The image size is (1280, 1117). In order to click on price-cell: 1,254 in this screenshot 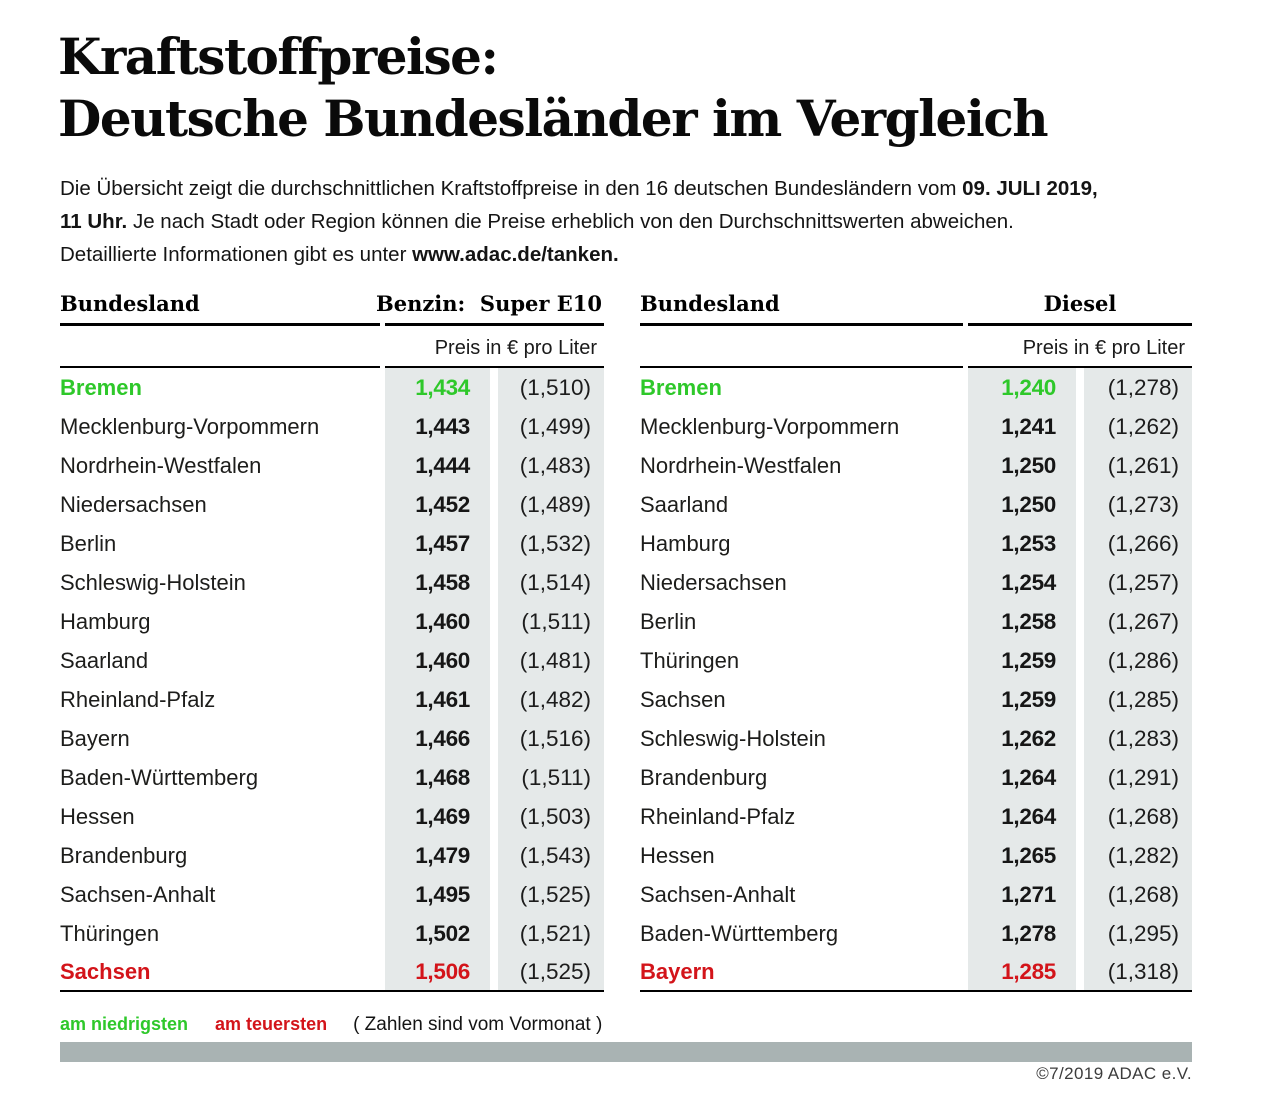, I will do `click(1022, 582)`.